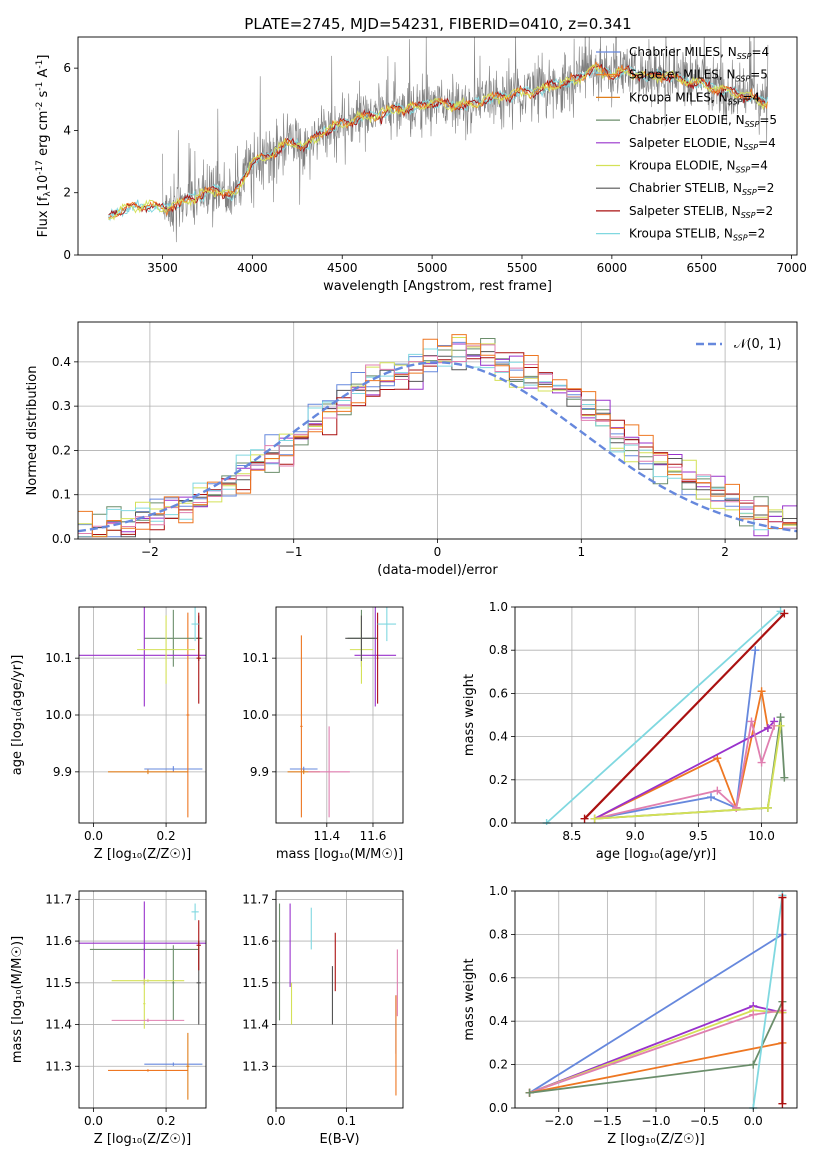 The width and height of the screenshot is (819, 1170). Describe the element at coordinates (607, 1121) in the screenshot. I see `x-tick-label: −1.5` at that location.